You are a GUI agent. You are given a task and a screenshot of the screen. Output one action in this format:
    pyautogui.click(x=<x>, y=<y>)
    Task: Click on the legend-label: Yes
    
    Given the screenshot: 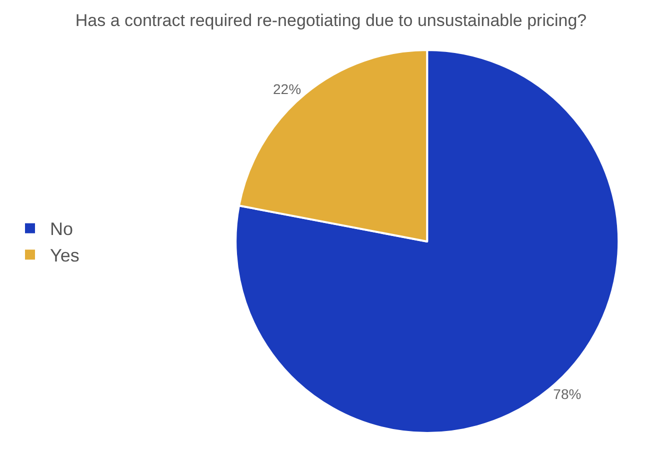 What is the action you would take?
    pyautogui.click(x=65, y=256)
    